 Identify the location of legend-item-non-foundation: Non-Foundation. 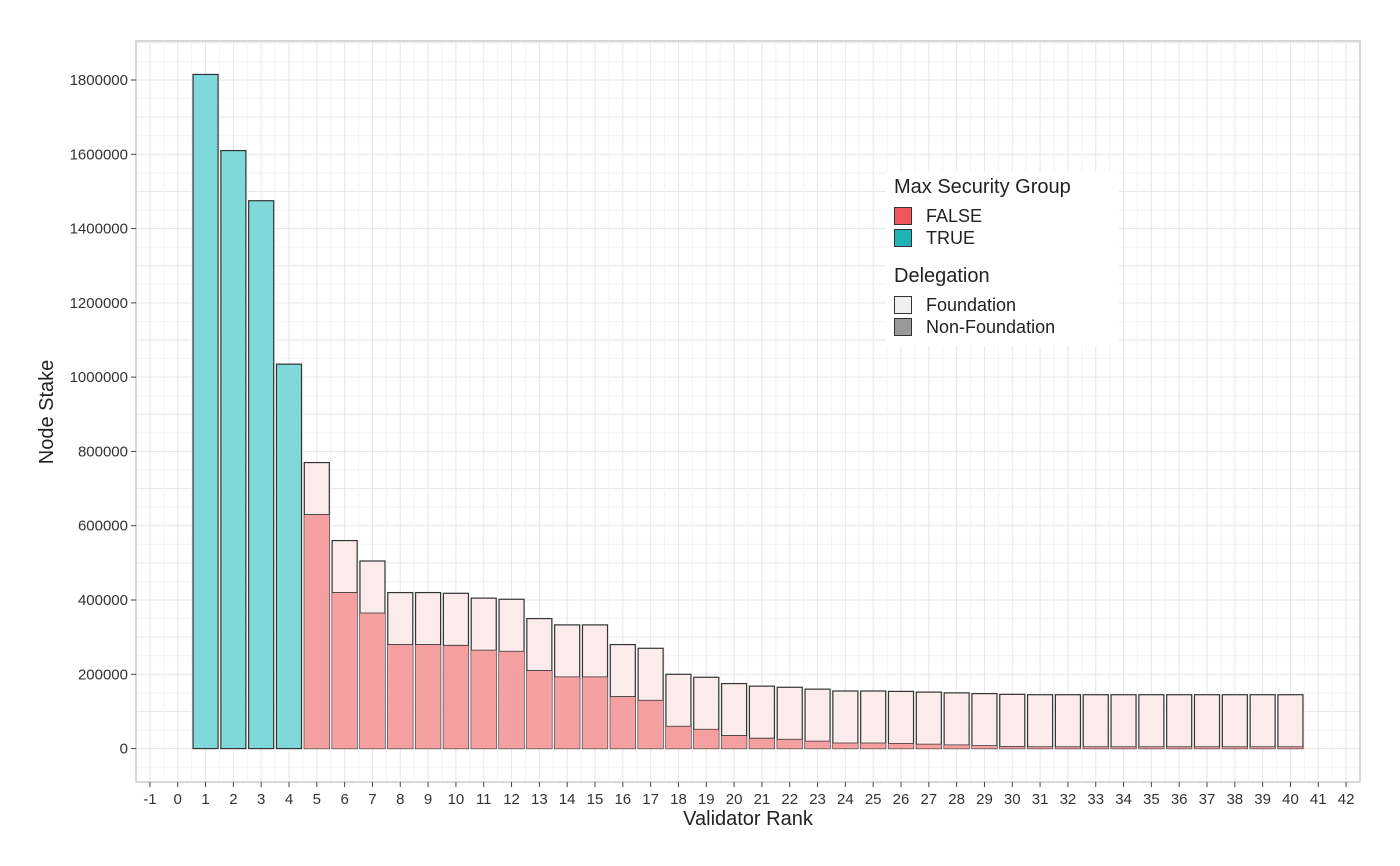
(1001, 327).